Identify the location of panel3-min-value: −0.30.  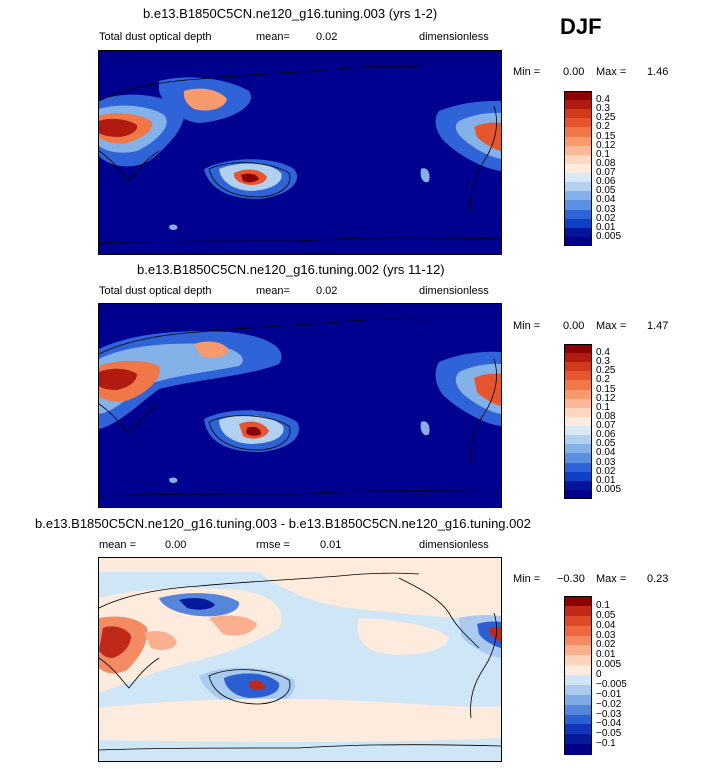
(571, 579).